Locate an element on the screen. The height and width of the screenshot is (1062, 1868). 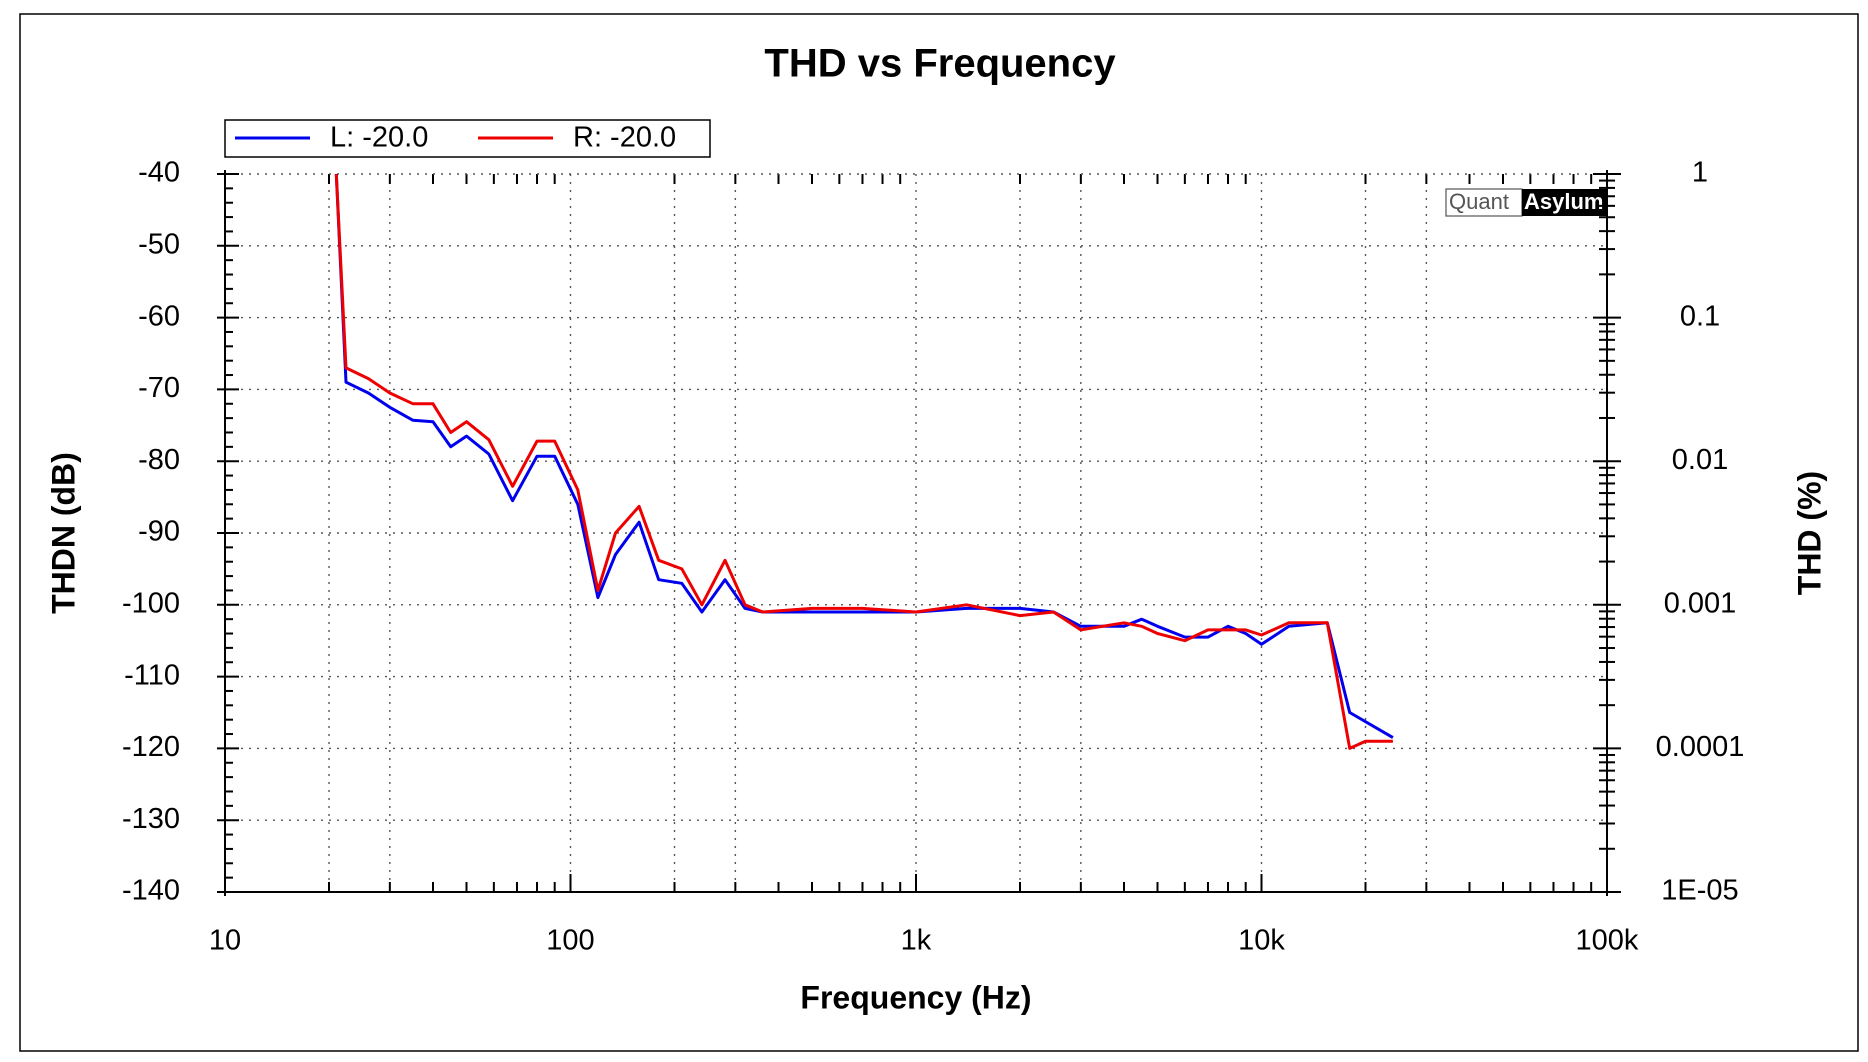
y-tick-label: -40 is located at coordinates (159, 173).